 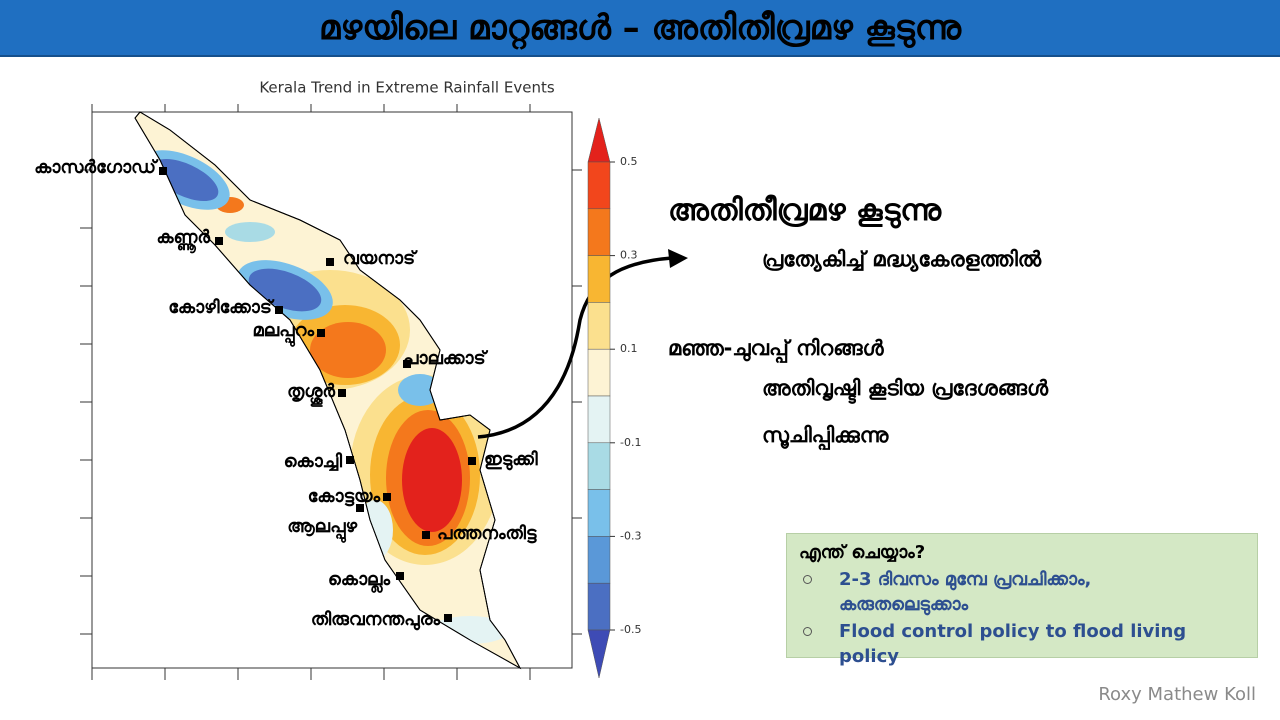 I want to click on notes-line: അതിവൃഷ്ടി കൂടിയ പ്രദേശങ്ങൾ, so click(x=905, y=388).